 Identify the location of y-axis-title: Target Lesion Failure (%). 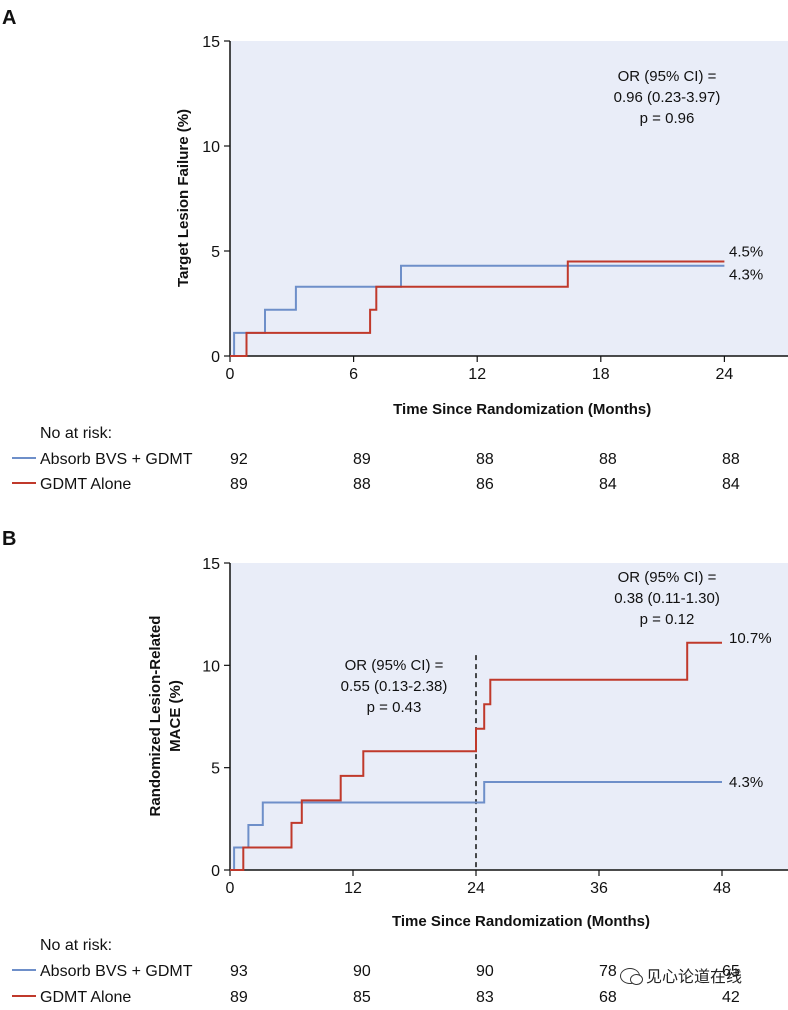
(183, 198).